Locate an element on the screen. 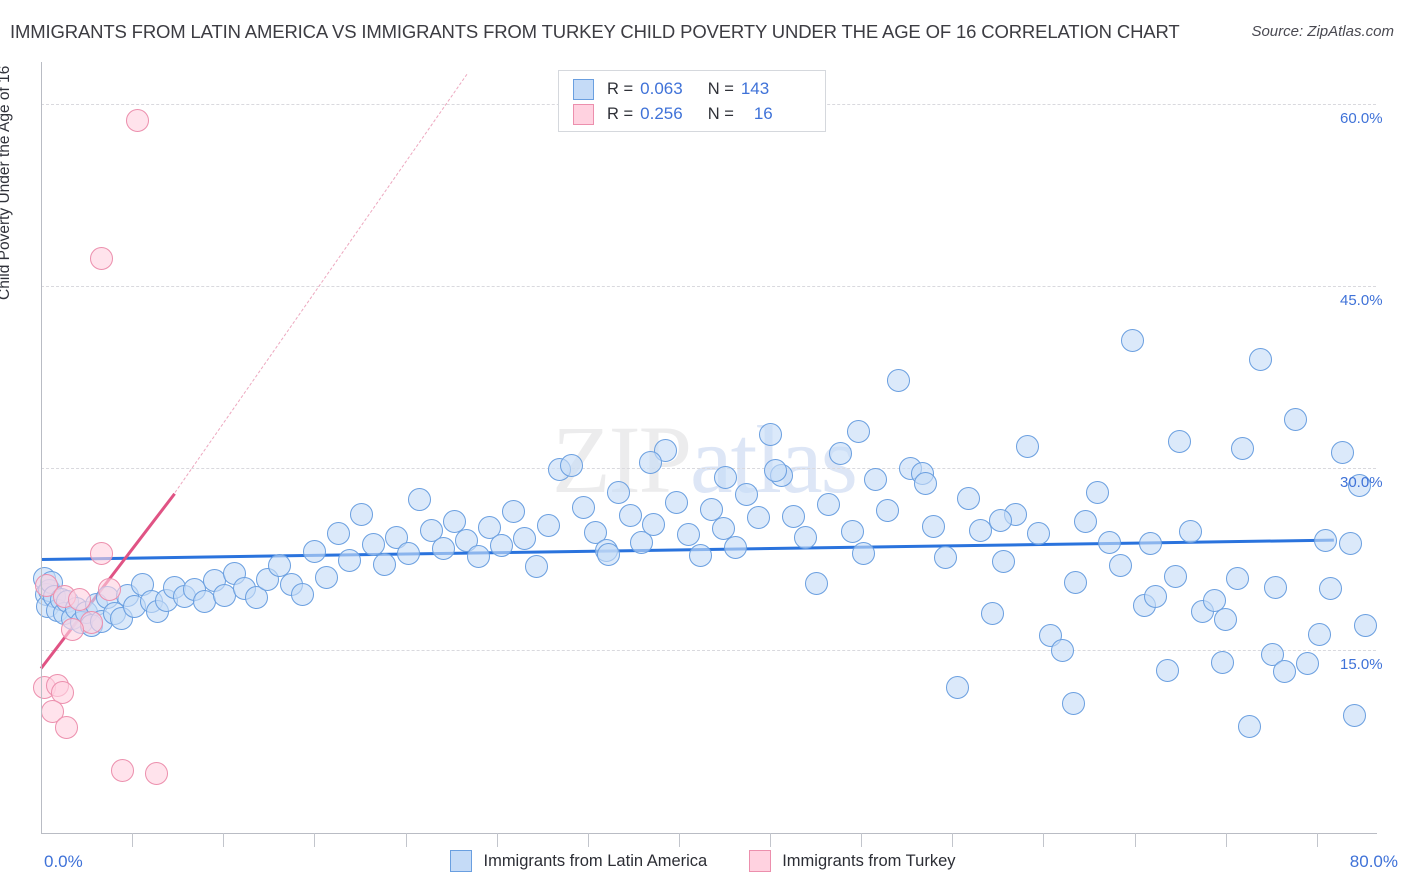  legend-item-latin-america: Immigrants from Latin America is located at coordinates (578, 861).